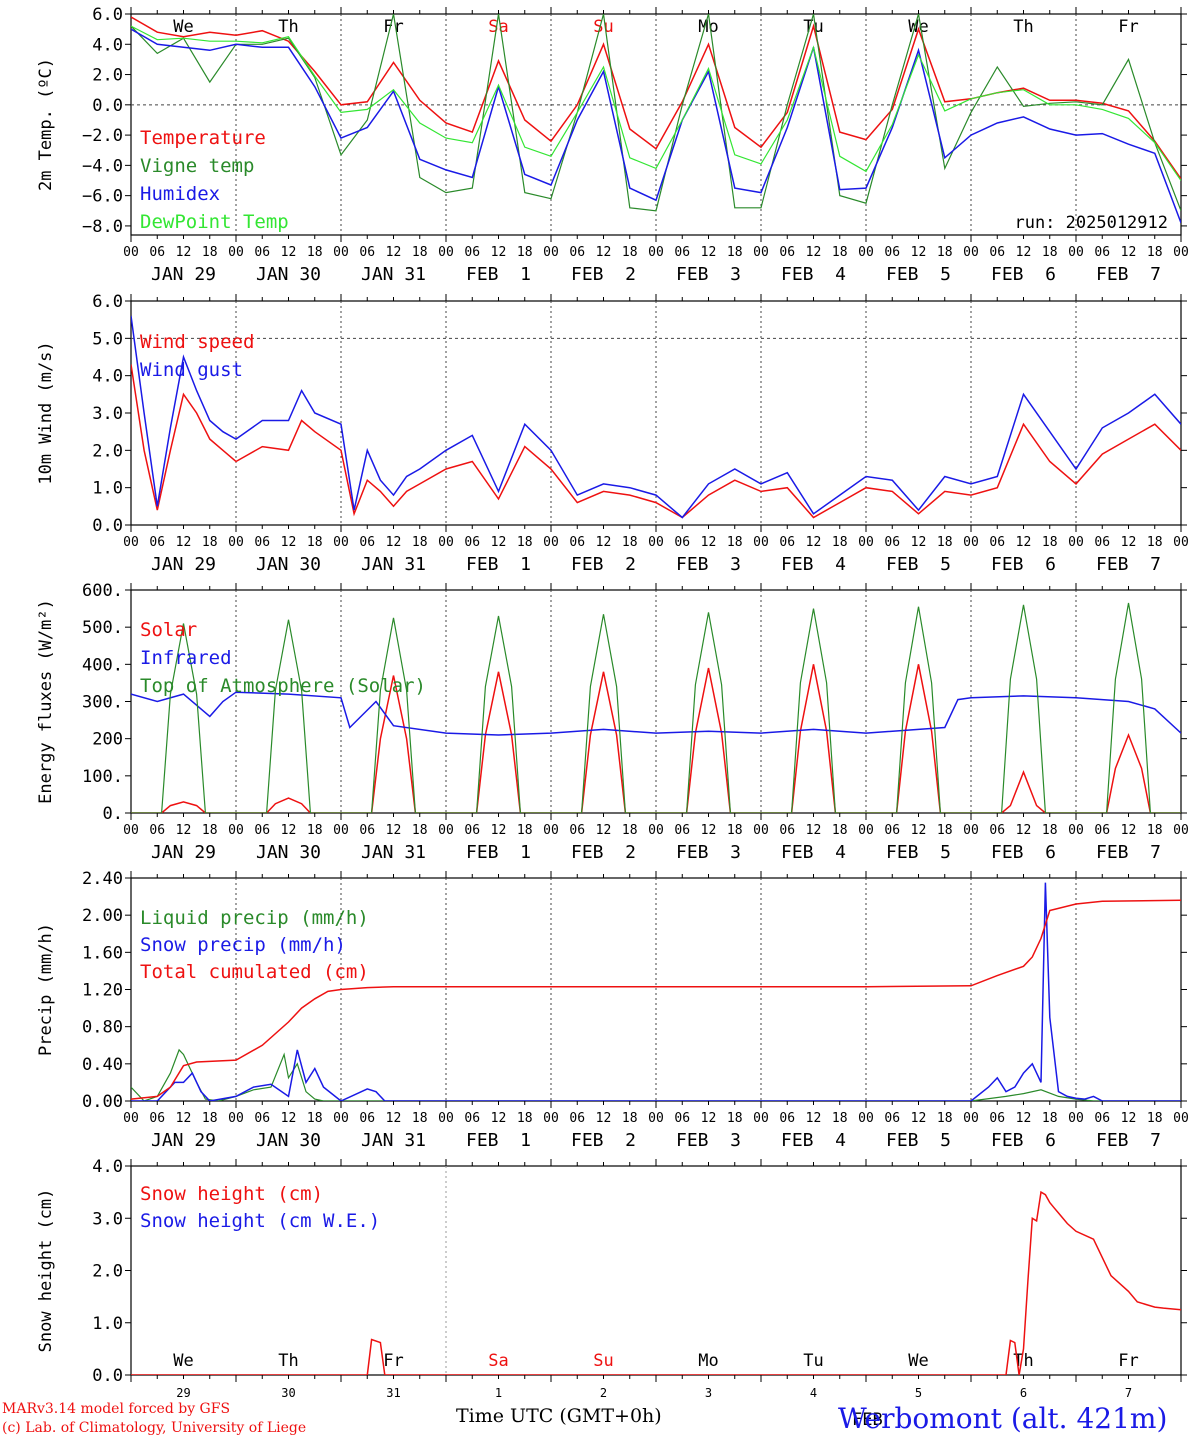  Describe the element at coordinates (107, 302) in the screenshot. I see `y-tick-label: 6.0` at that location.